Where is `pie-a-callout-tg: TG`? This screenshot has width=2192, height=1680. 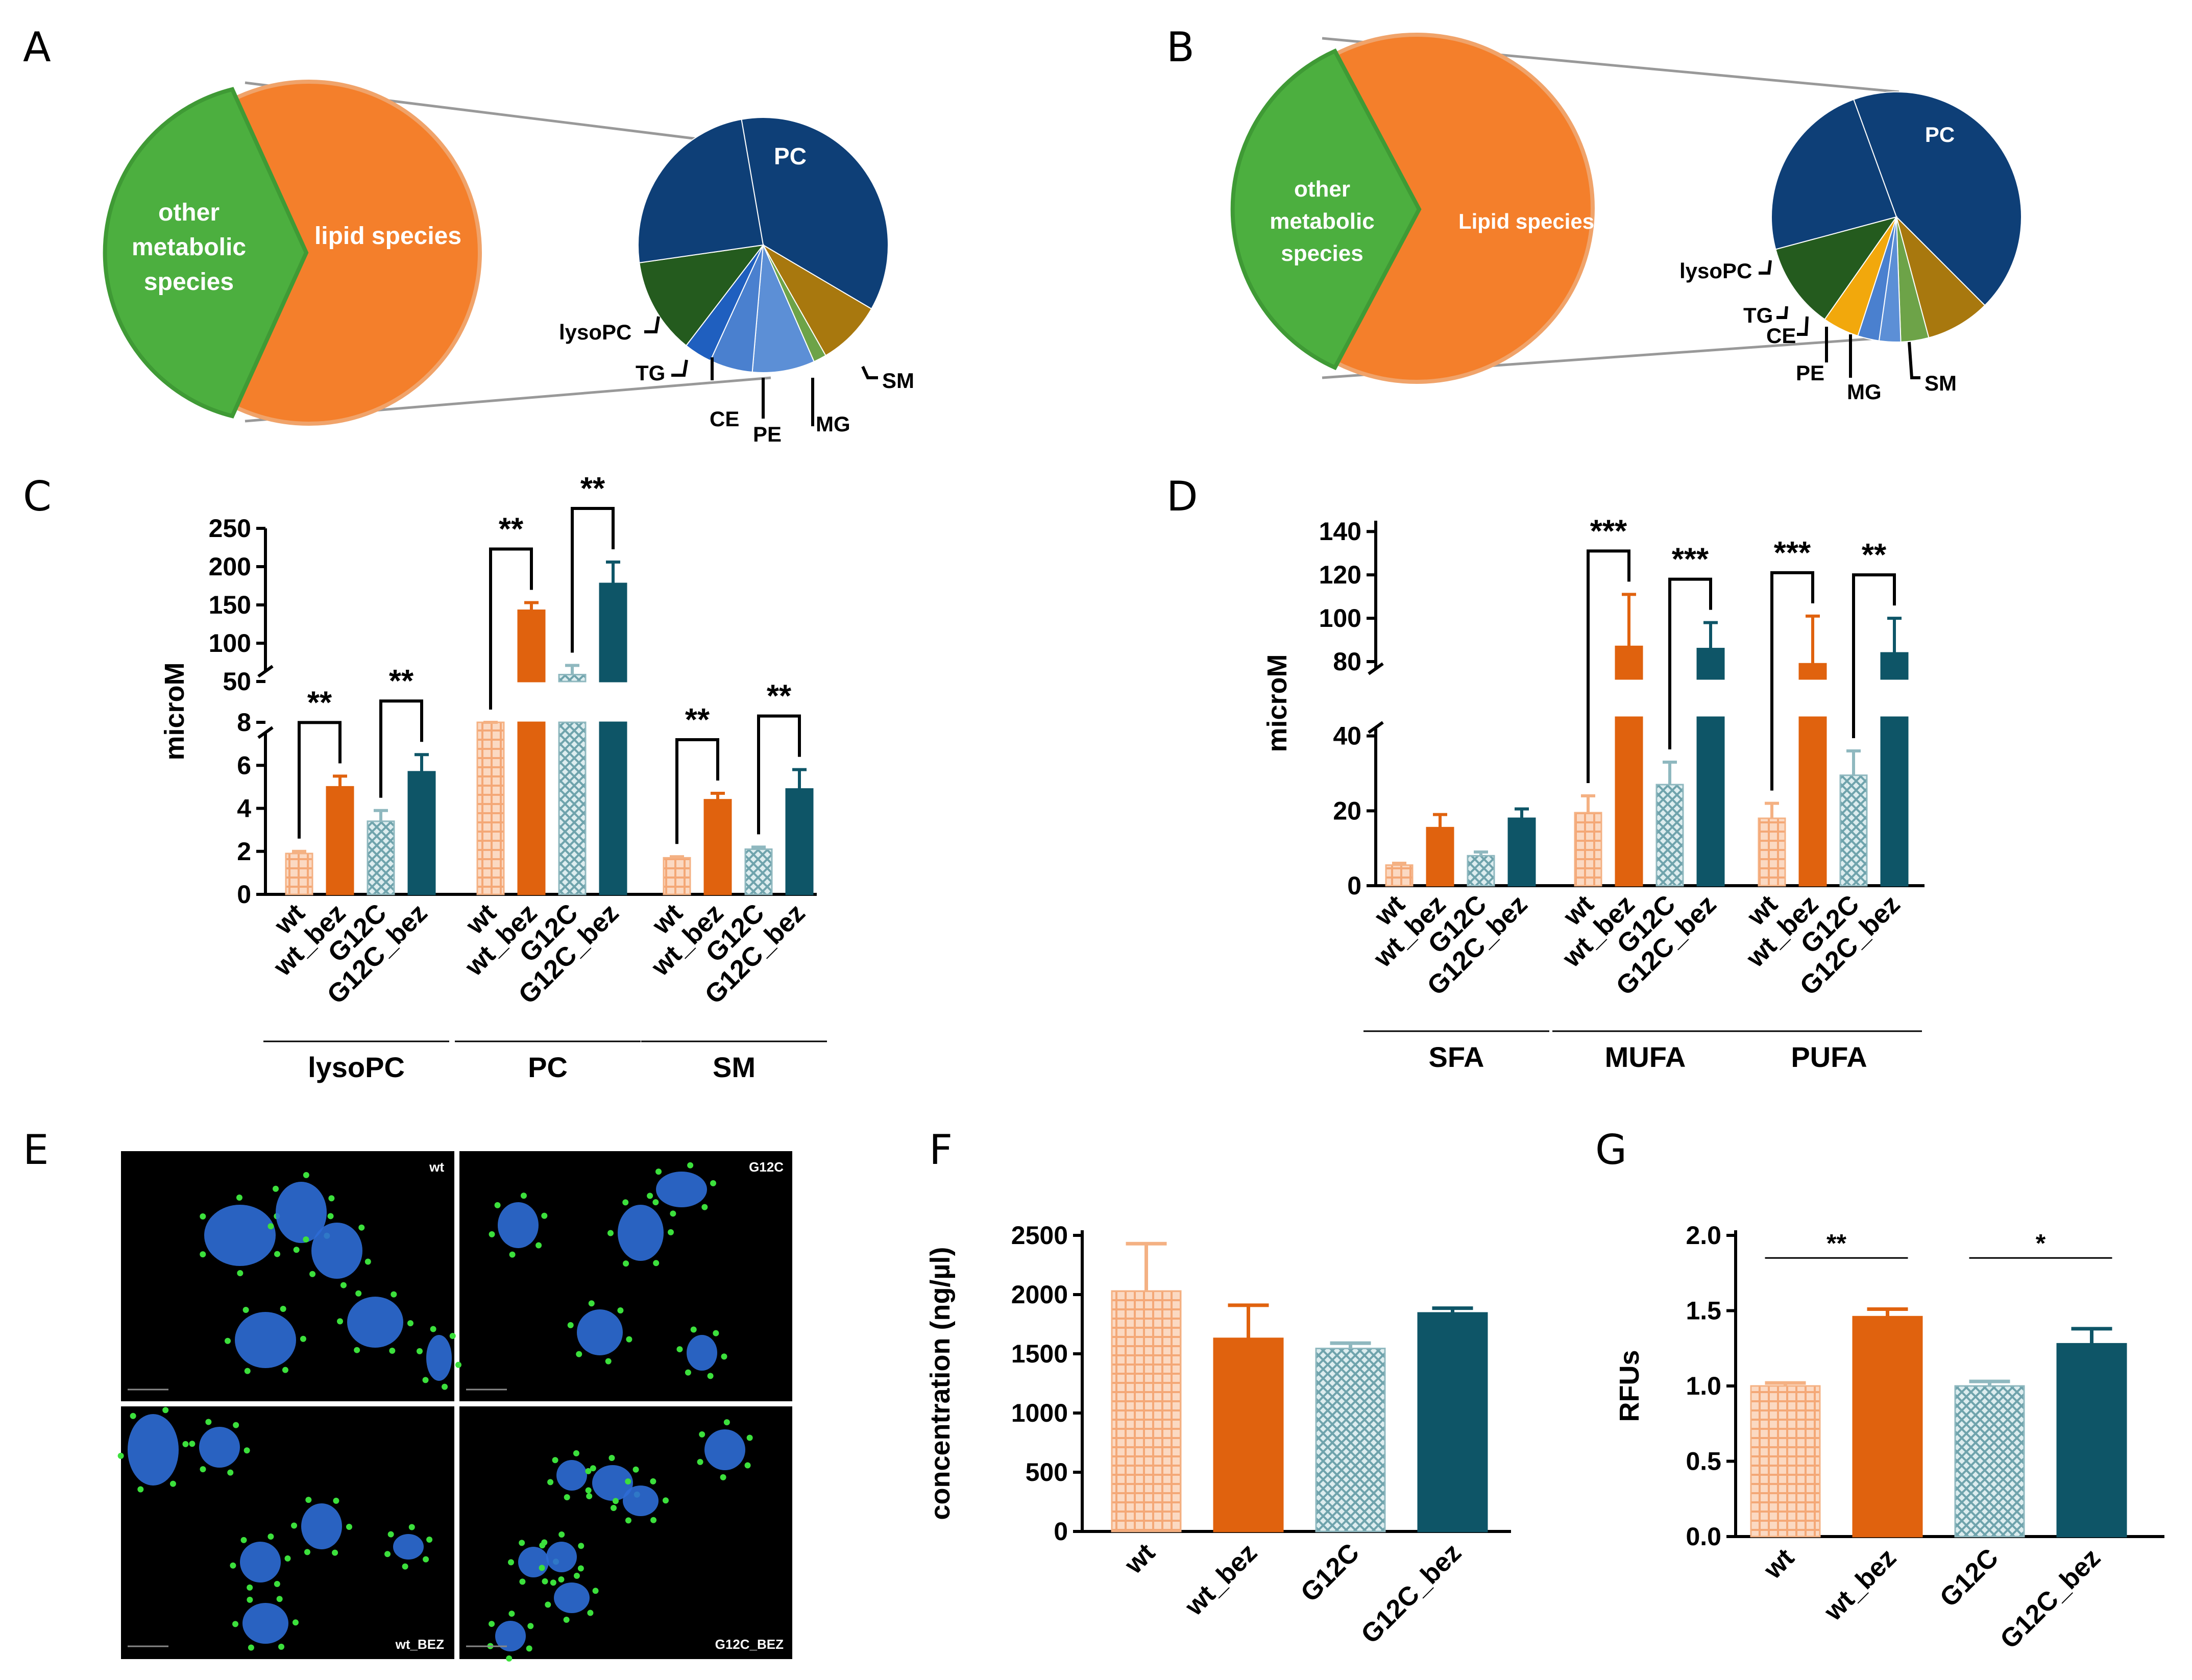 pie-a-callout-tg: TG is located at coordinates (650, 373).